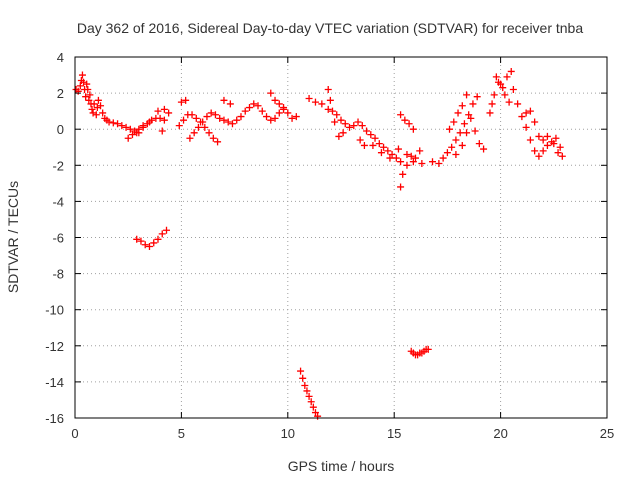 This screenshot has height=480, width=640. I want to click on x-tick-label: 5, so click(181, 433).